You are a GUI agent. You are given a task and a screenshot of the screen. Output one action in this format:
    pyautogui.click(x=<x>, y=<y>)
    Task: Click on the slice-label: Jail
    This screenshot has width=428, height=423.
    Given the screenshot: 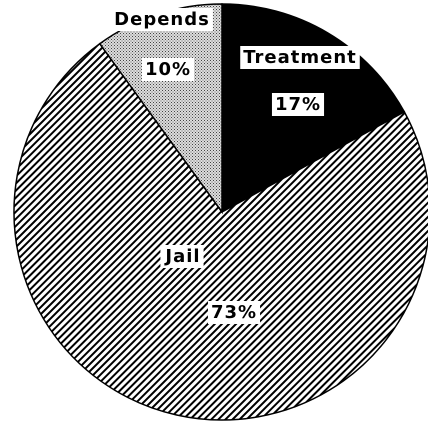 What is the action you would take?
    pyautogui.click(x=181, y=256)
    